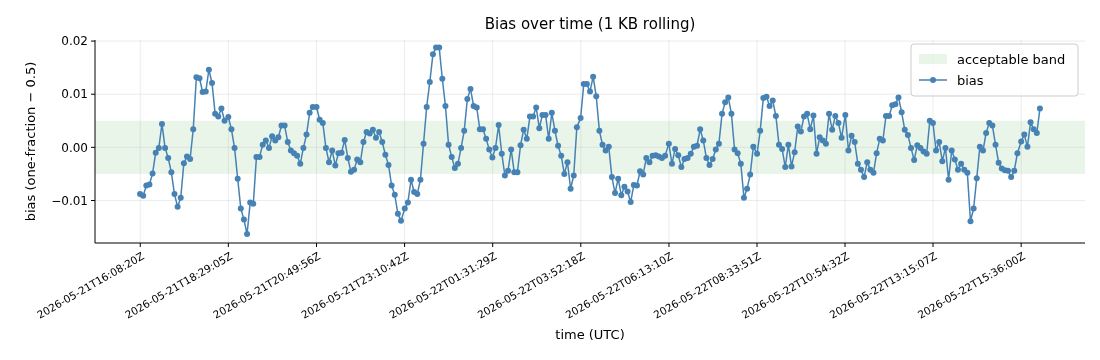 The height and width of the screenshot is (360, 1100). What do you see at coordinates (590, 24) in the screenshot?
I see `chart-title: Bias over time (1 KB rolling)` at bounding box center [590, 24].